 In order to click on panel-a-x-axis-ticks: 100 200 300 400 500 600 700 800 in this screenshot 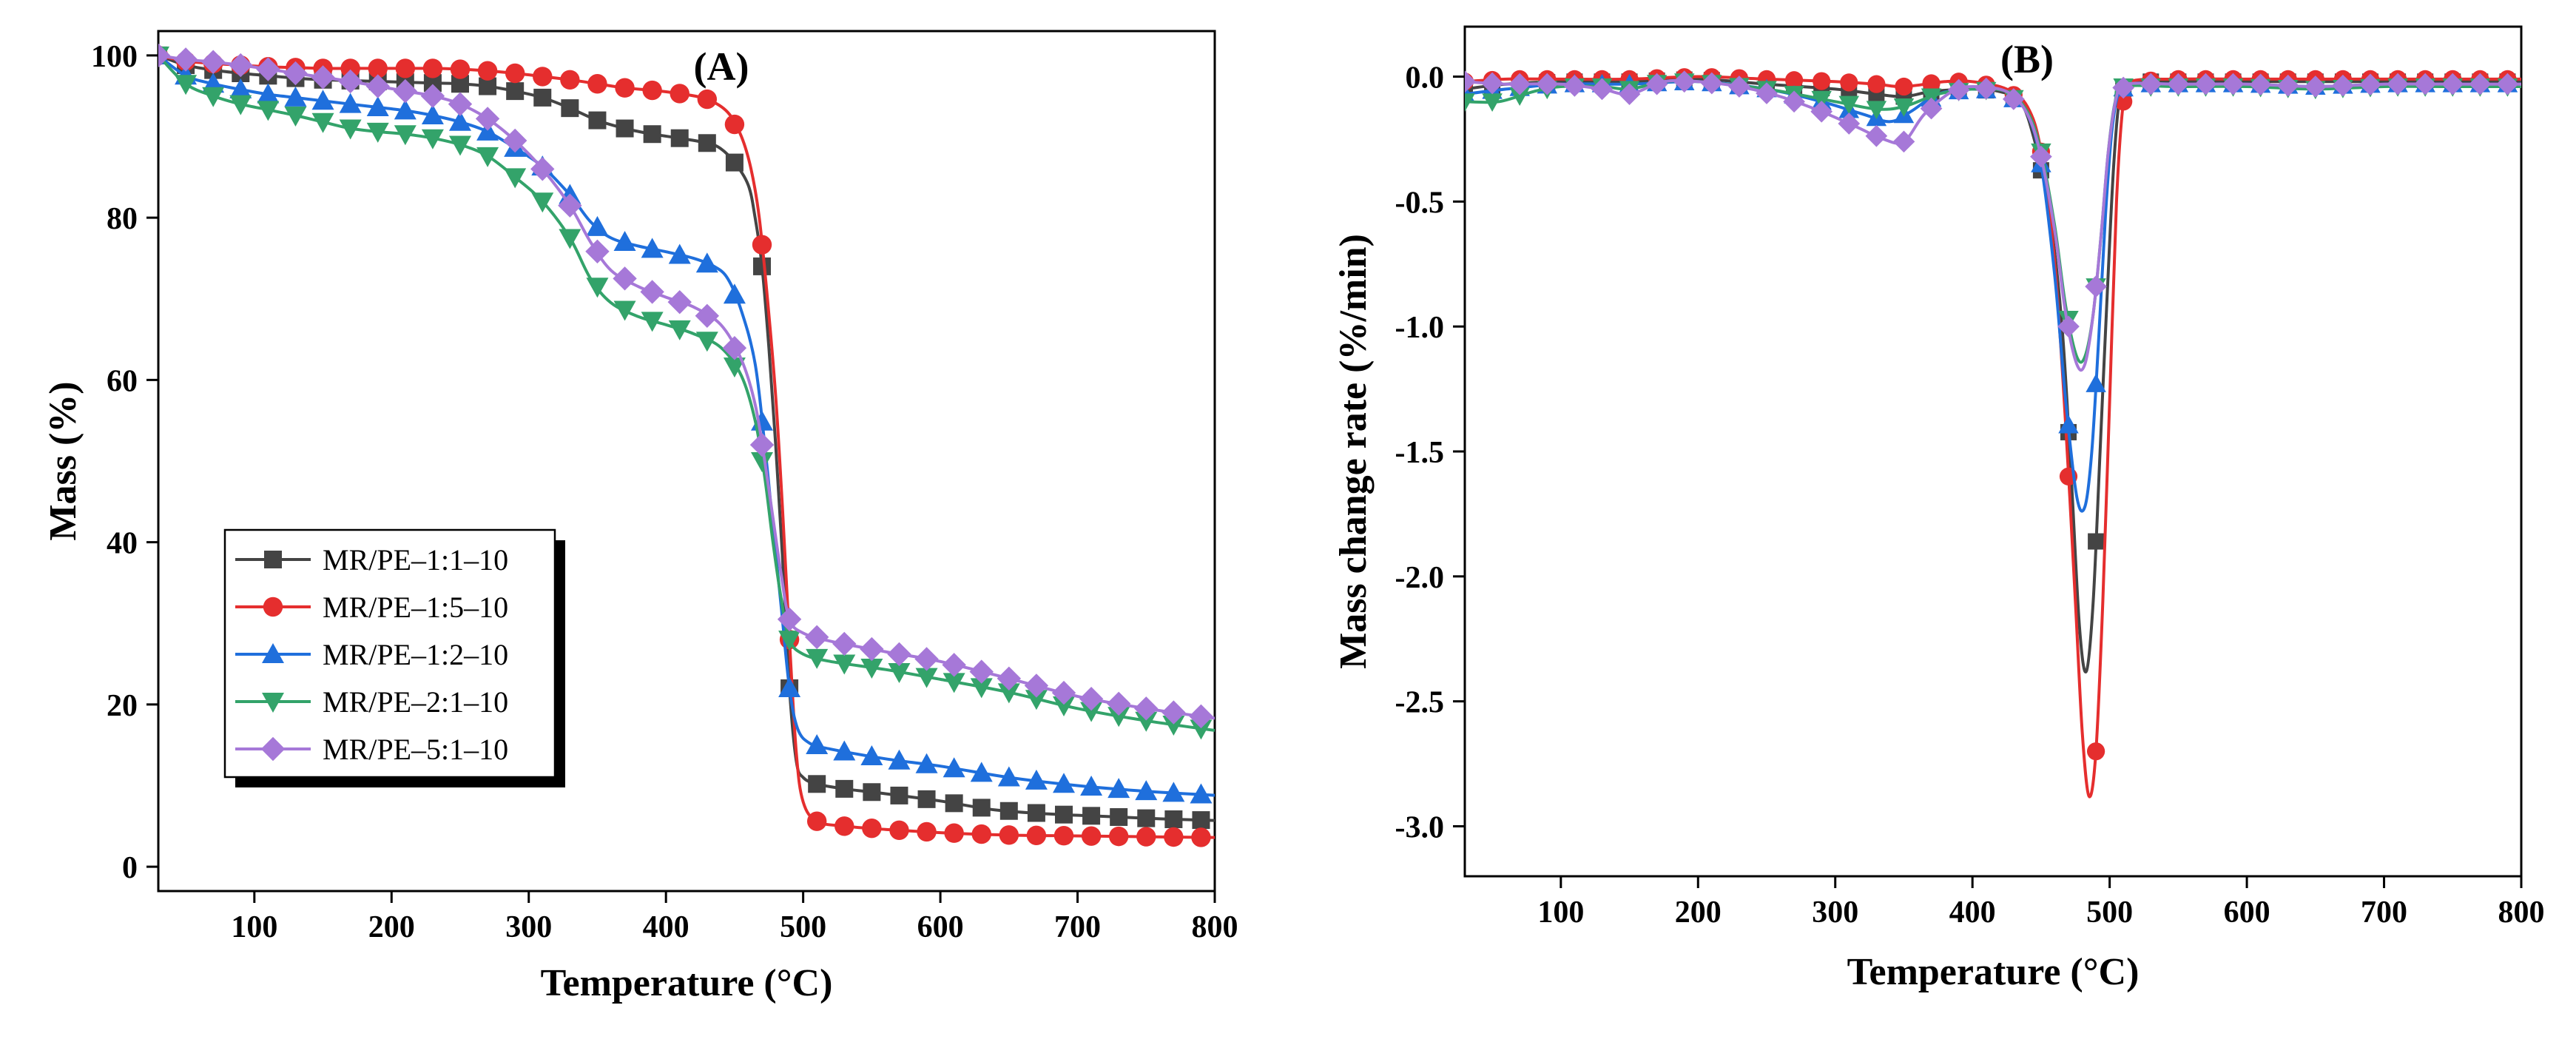, I will do `click(734, 917)`.